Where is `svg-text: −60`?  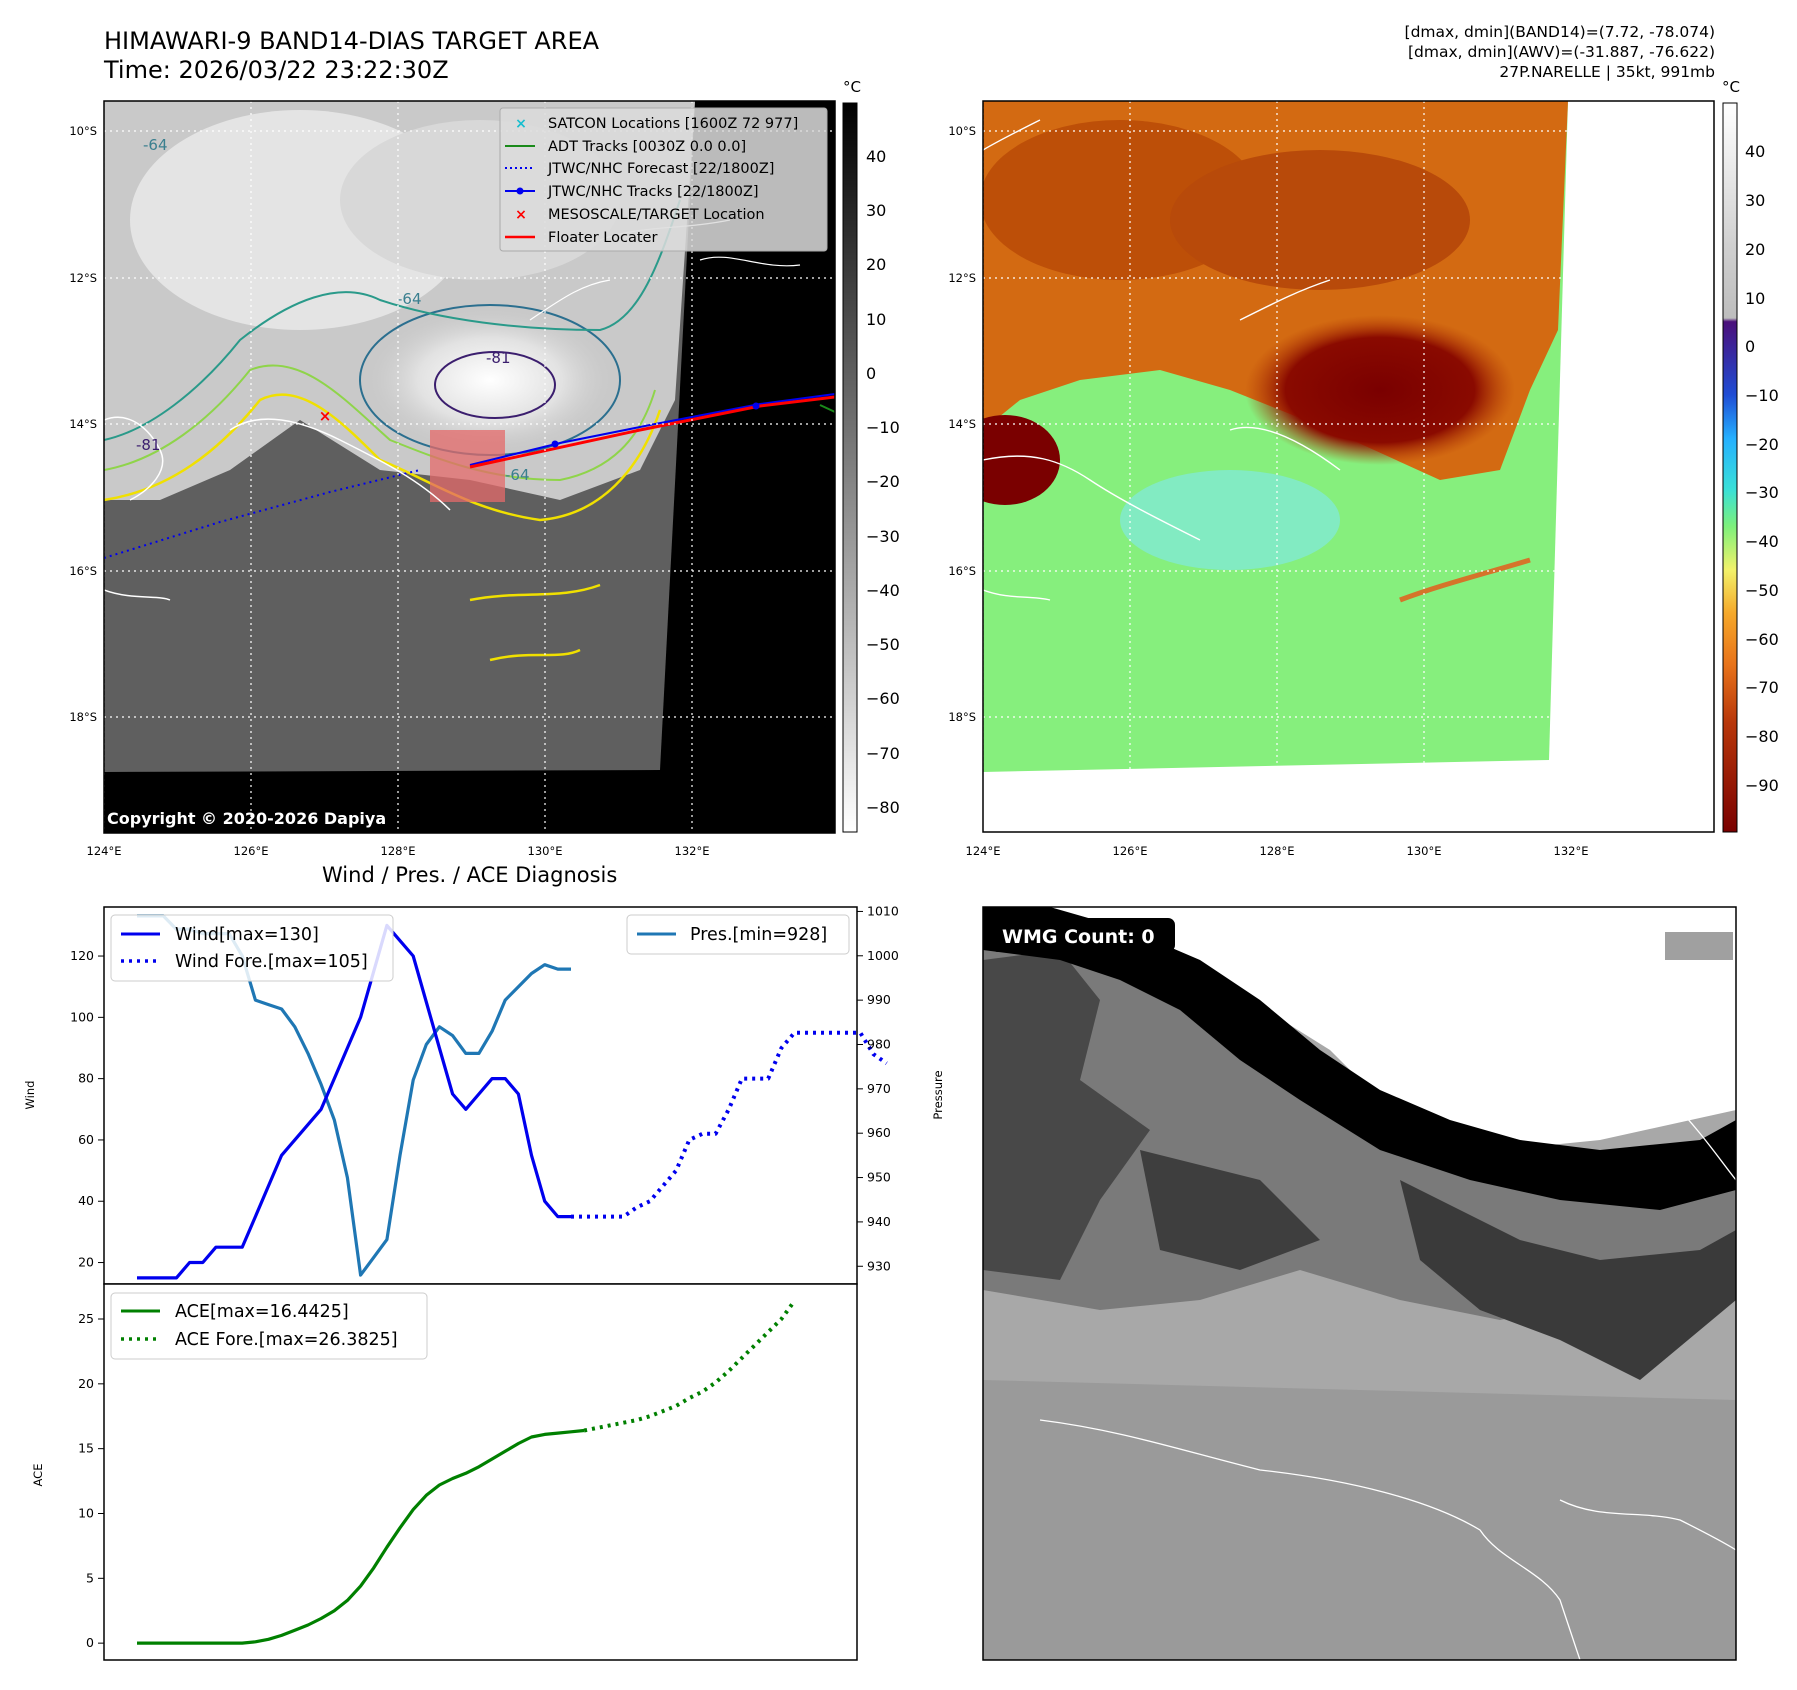 svg-text: −60 is located at coordinates (1762, 639).